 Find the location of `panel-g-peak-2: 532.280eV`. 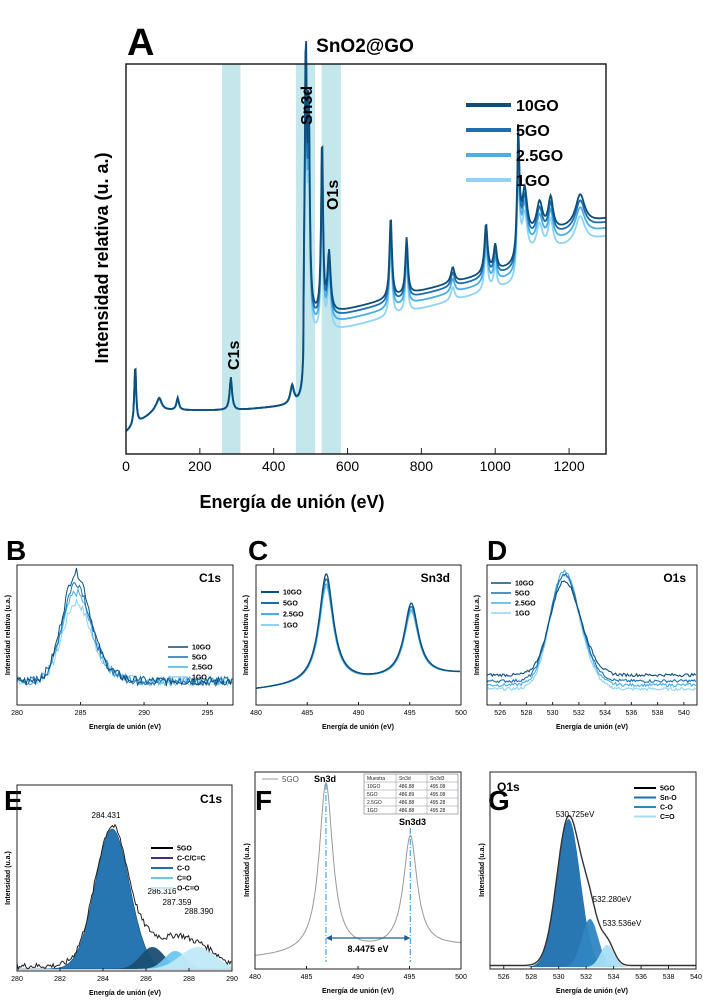

panel-g-peak-2: 532.280eV is located at coordinates (612, 899).